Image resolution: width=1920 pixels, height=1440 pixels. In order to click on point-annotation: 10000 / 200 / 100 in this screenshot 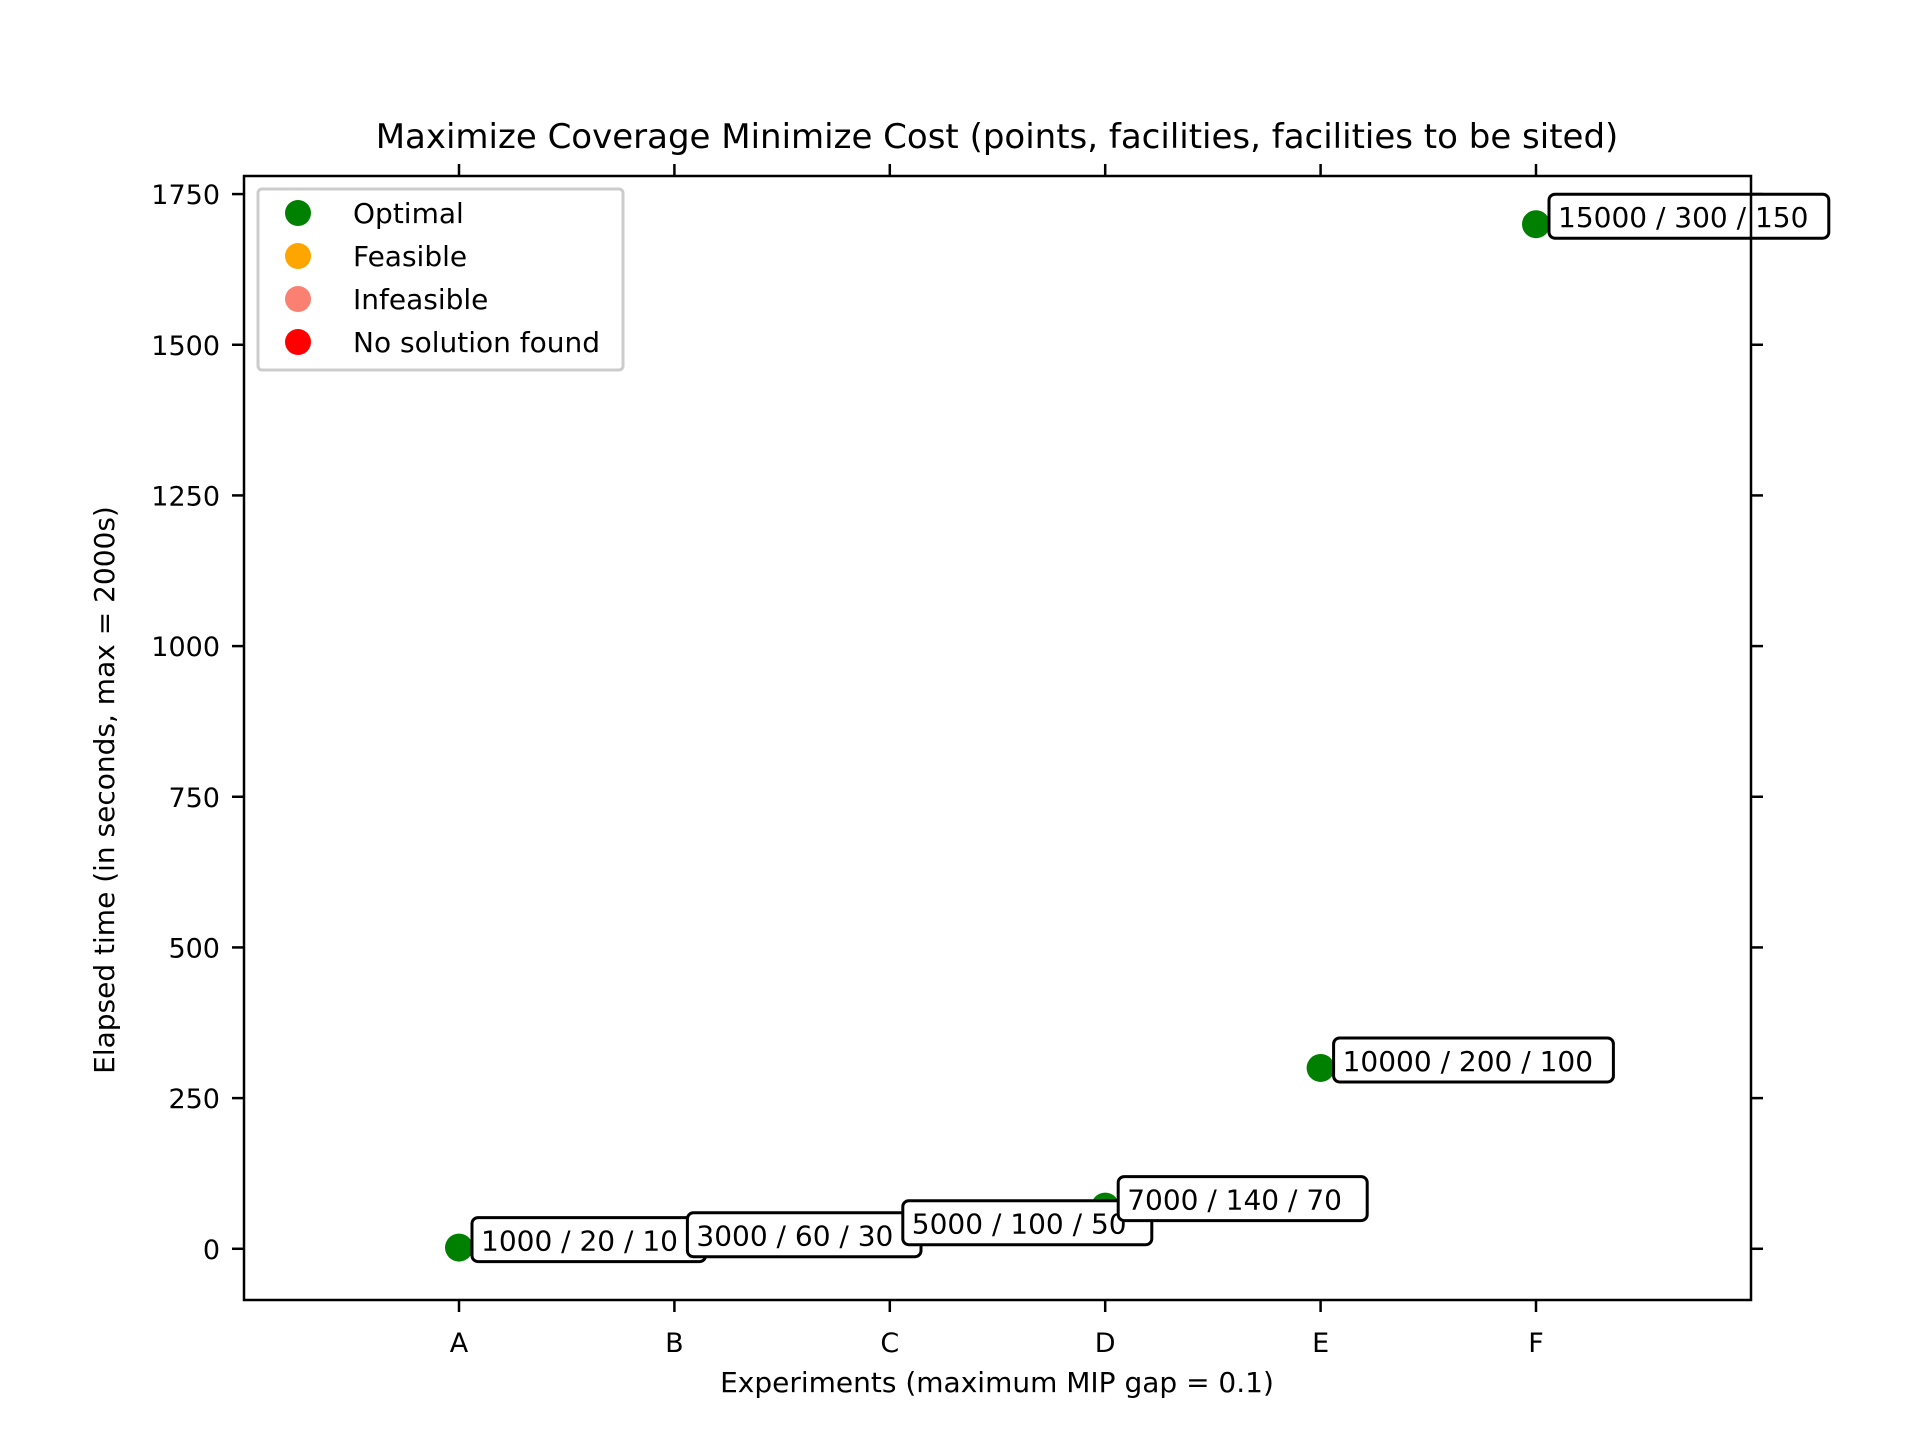, I will do `click(1473, 1060)`.